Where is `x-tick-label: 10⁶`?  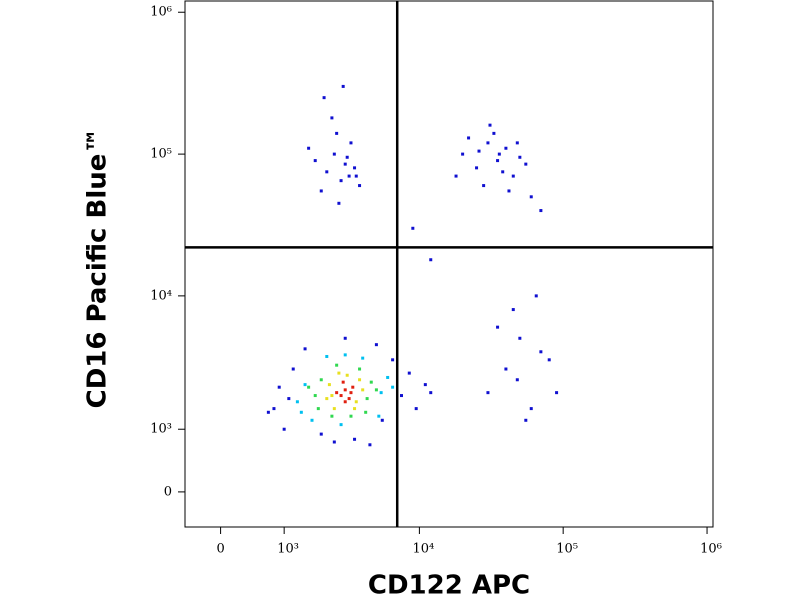
x-tick-label: 10⁶ is located at coordinates (711, 549).